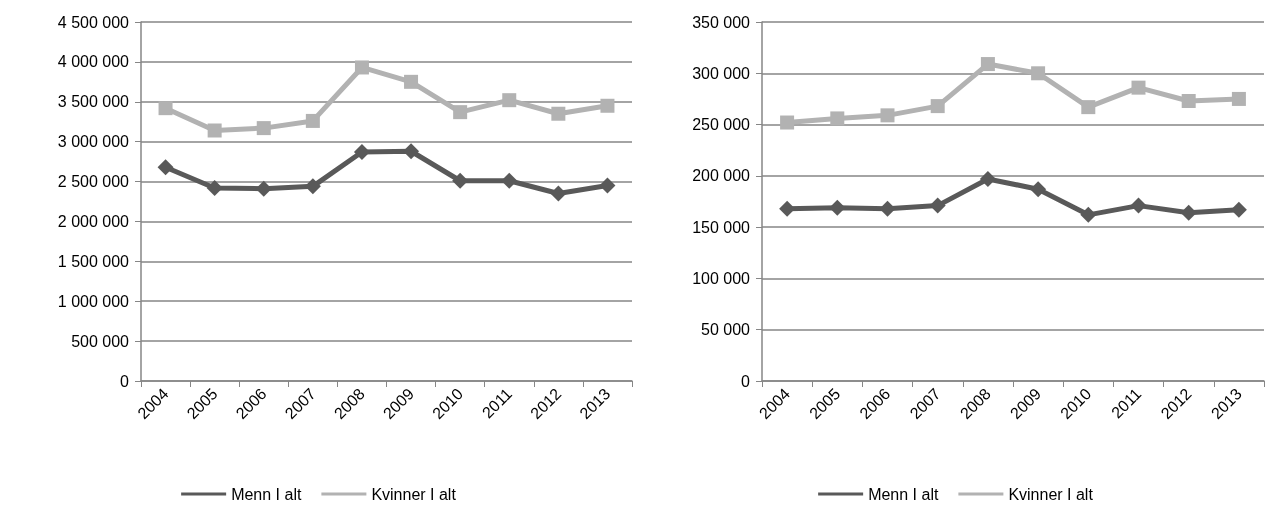 The height and width of the screenshot is (511, 1275). Describe the element at coordinates (93, 142) in the screenshot. I see `y-tick-label: 3 000 000` at that location.